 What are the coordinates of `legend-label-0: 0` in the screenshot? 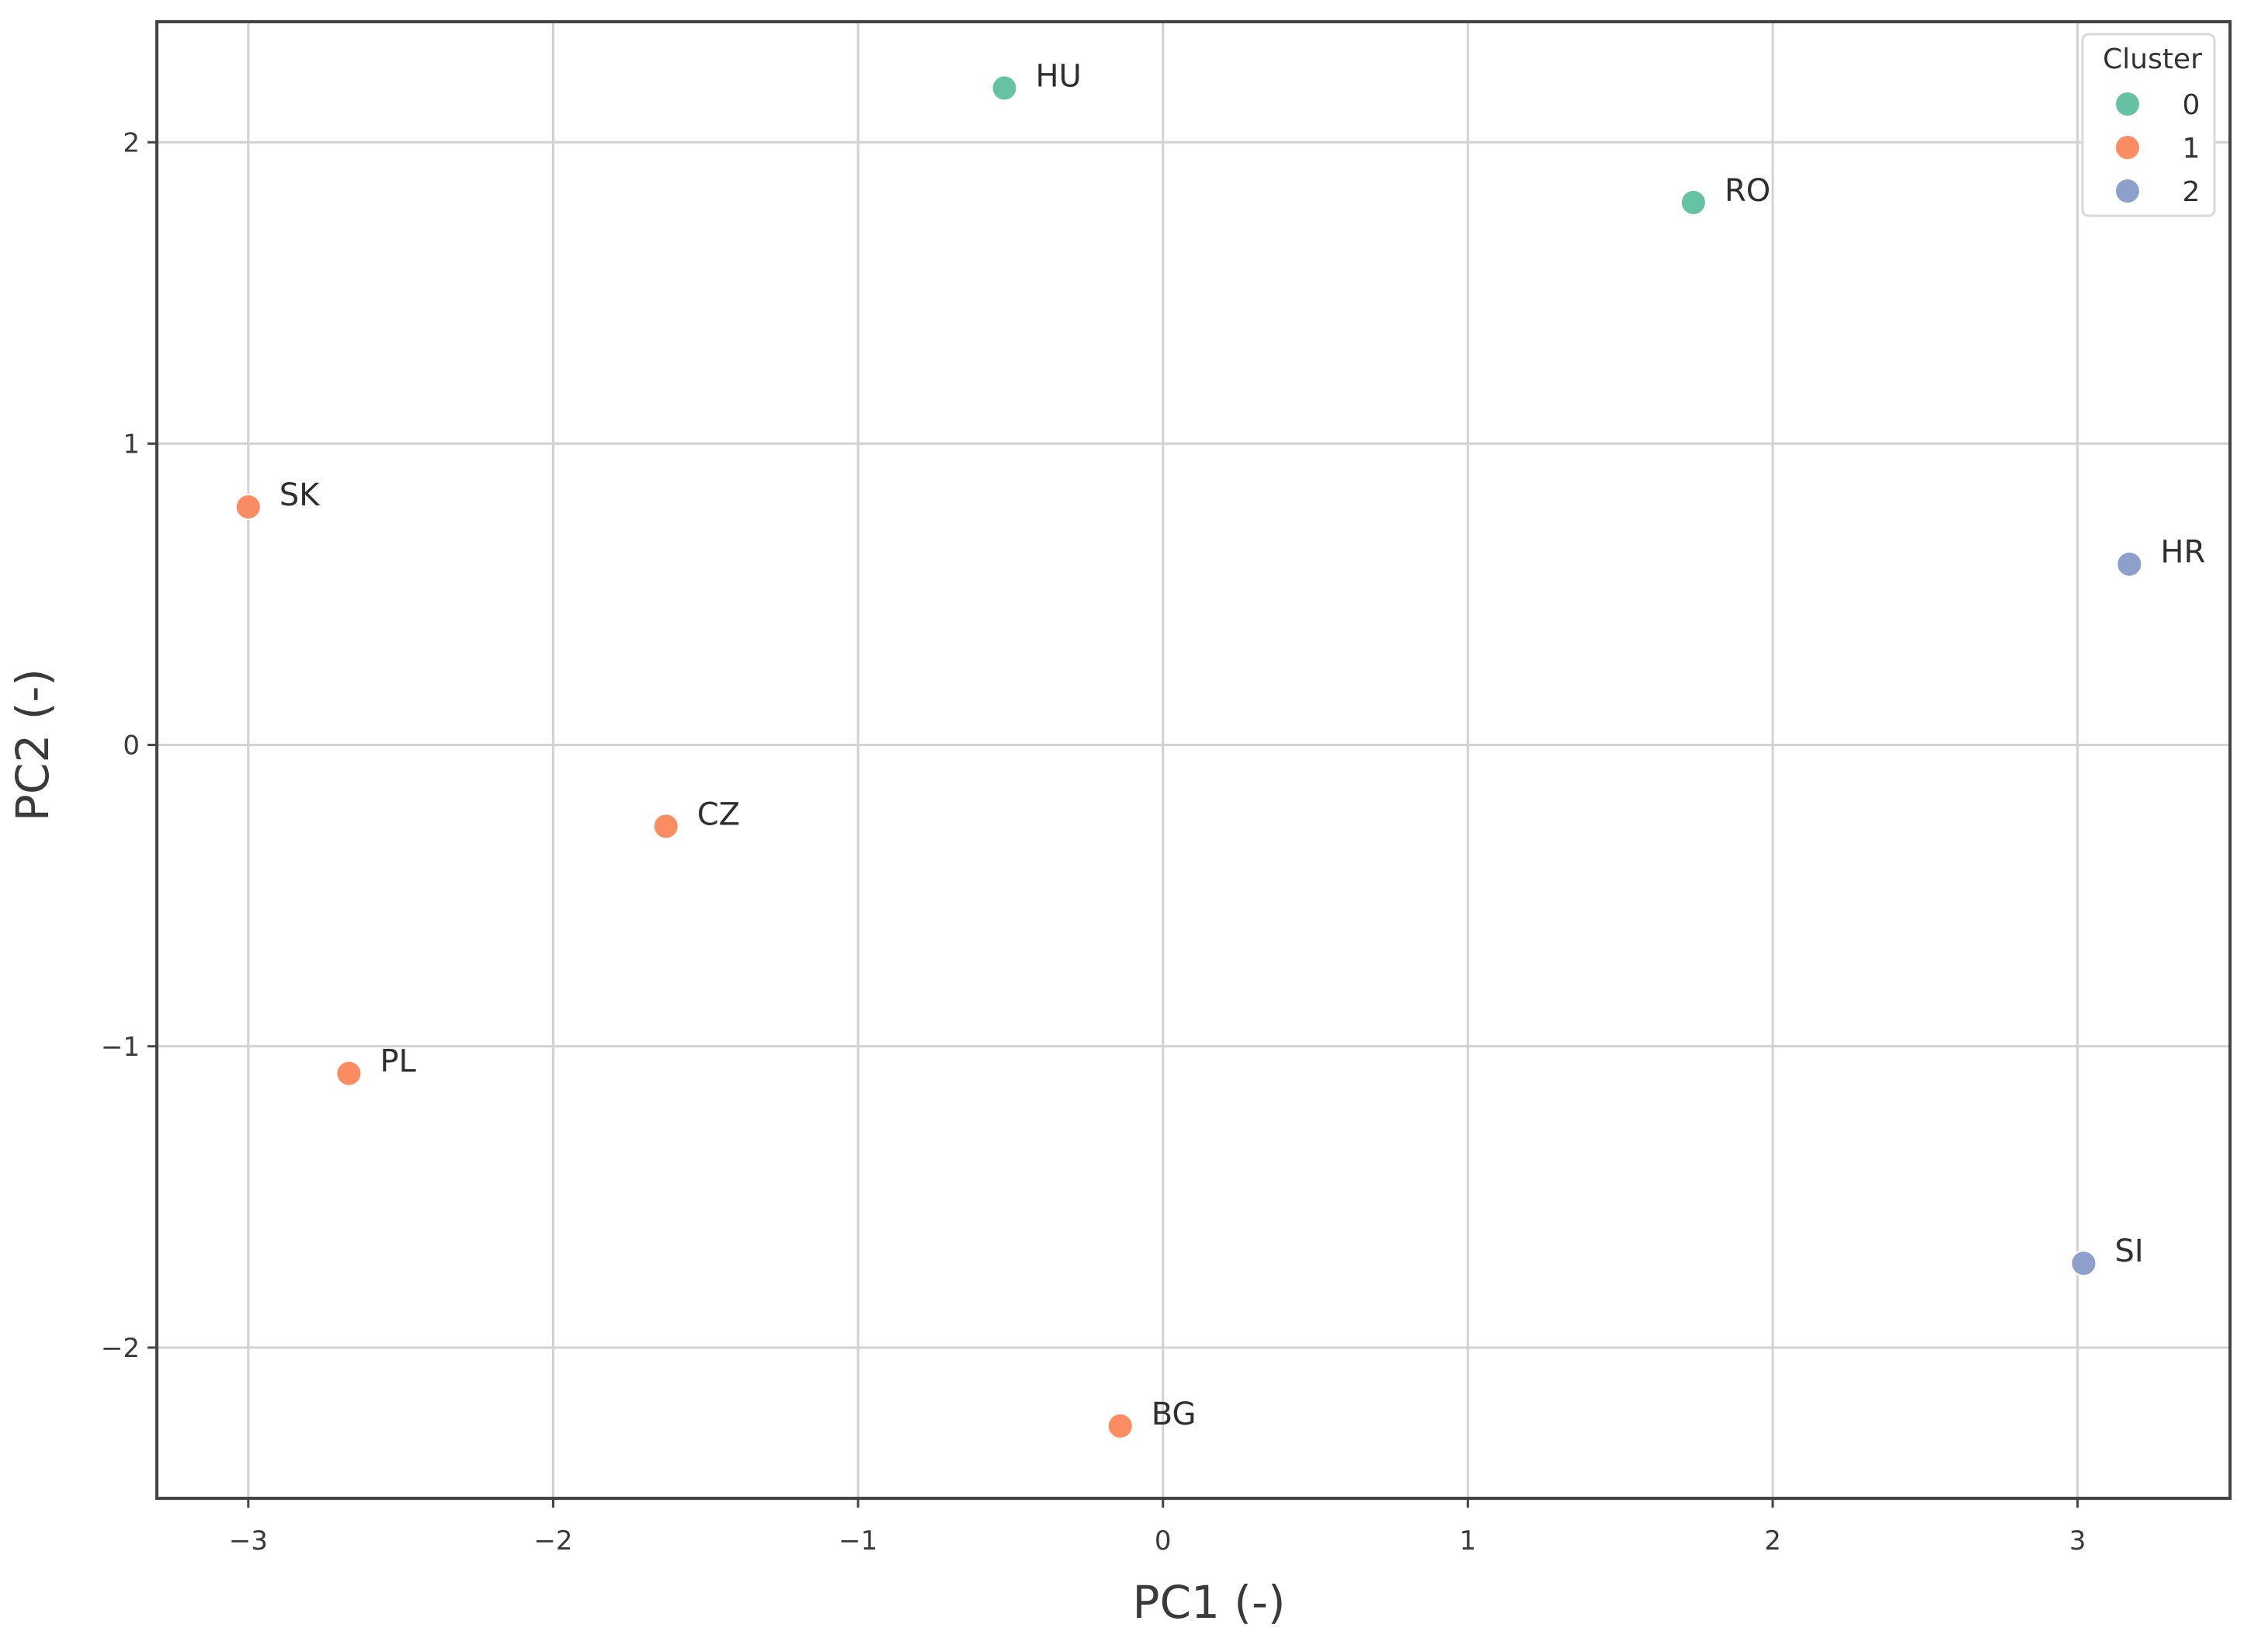 It's located at (2192, 105).